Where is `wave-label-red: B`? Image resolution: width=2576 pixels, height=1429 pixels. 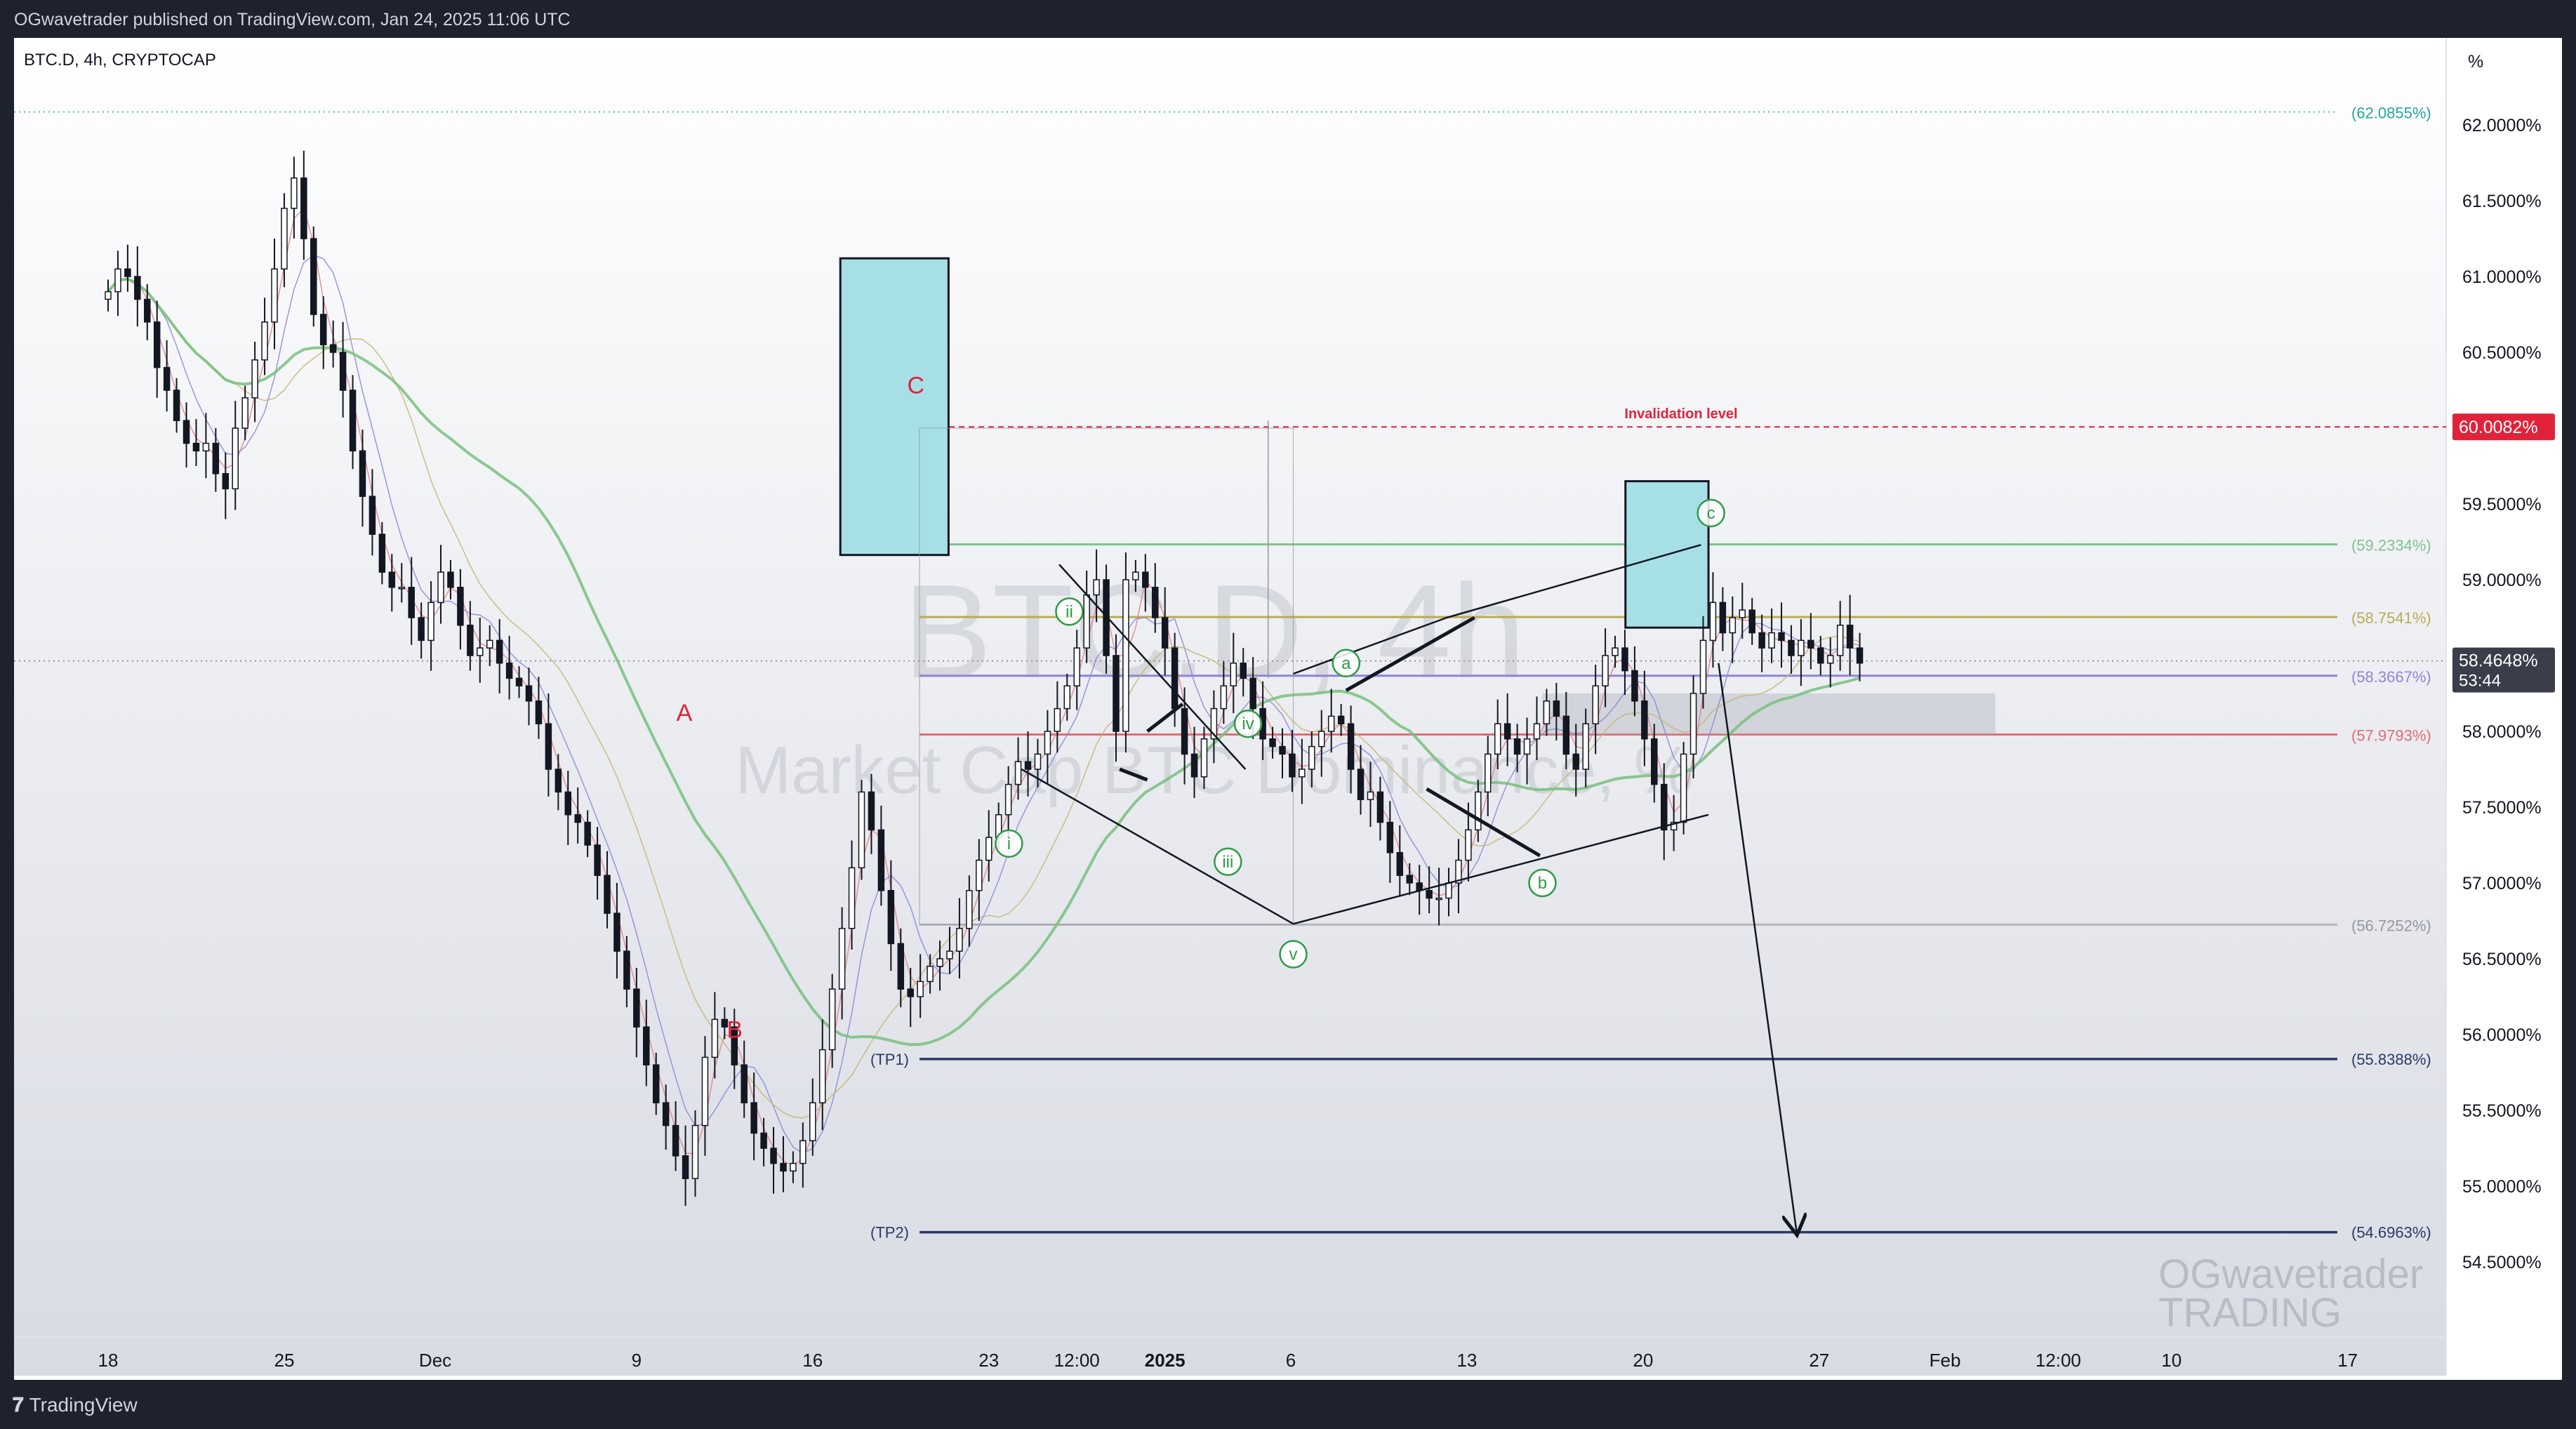
wave-label-red: B is located at coordinates (735, 1029).